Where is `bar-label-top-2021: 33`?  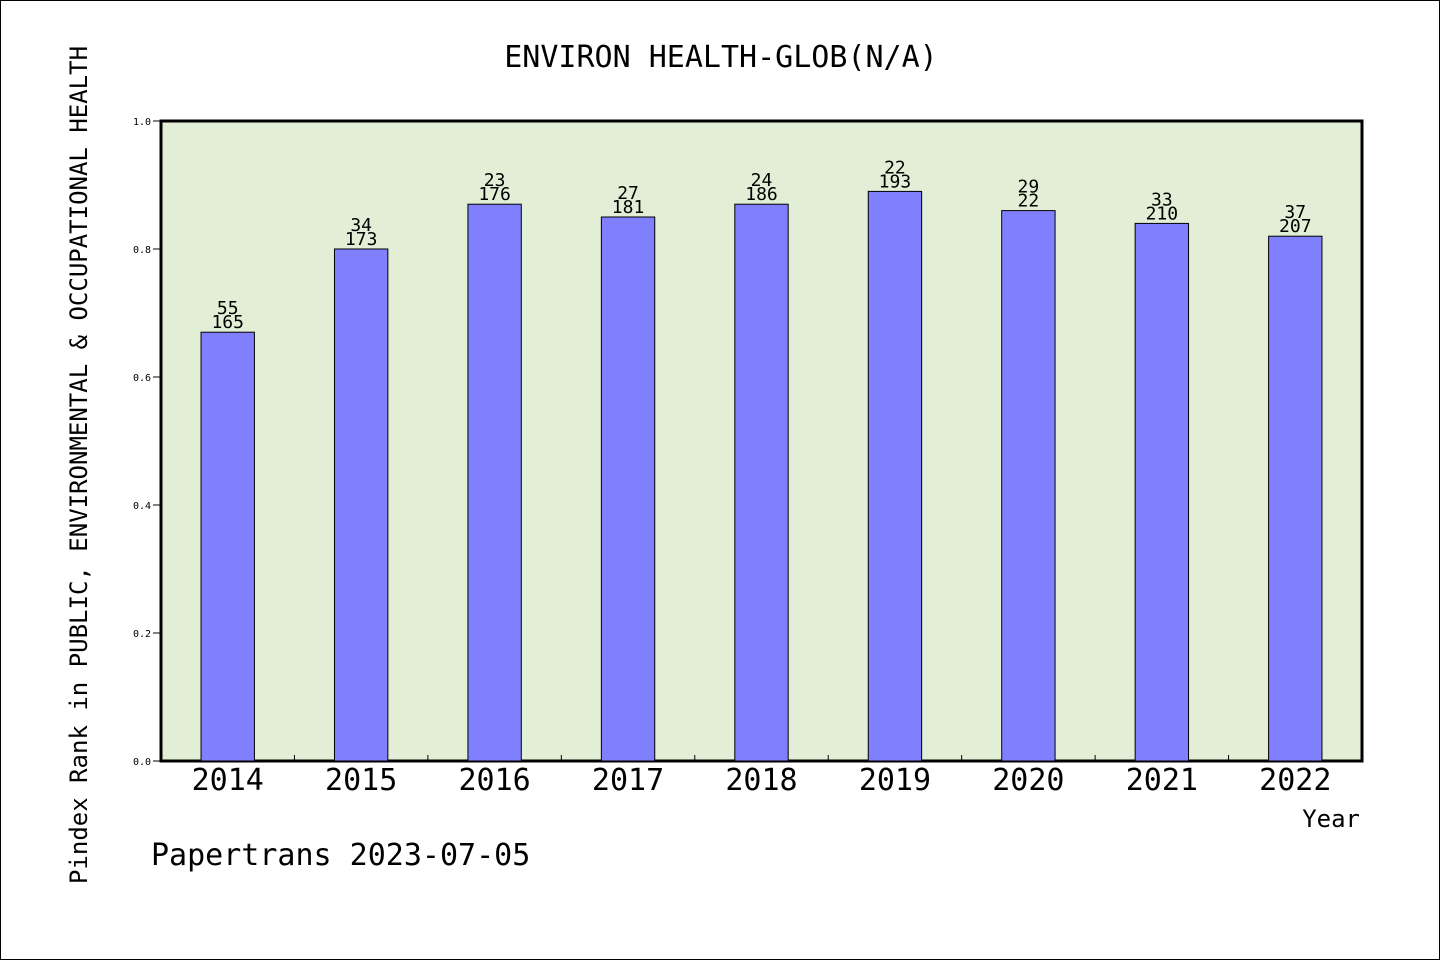 bar-label-top-2021: 33 is located at coordinates (1162, 199).